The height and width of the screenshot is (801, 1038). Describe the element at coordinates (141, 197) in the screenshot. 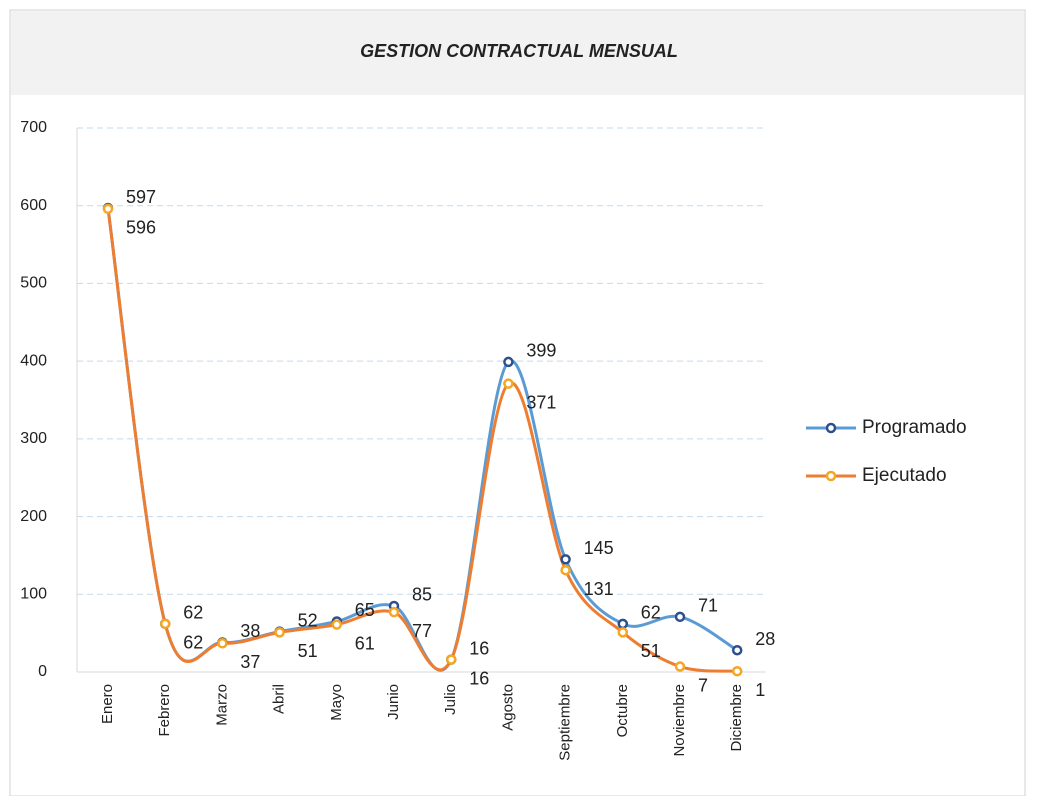

I see `data-label: 597` at that location.